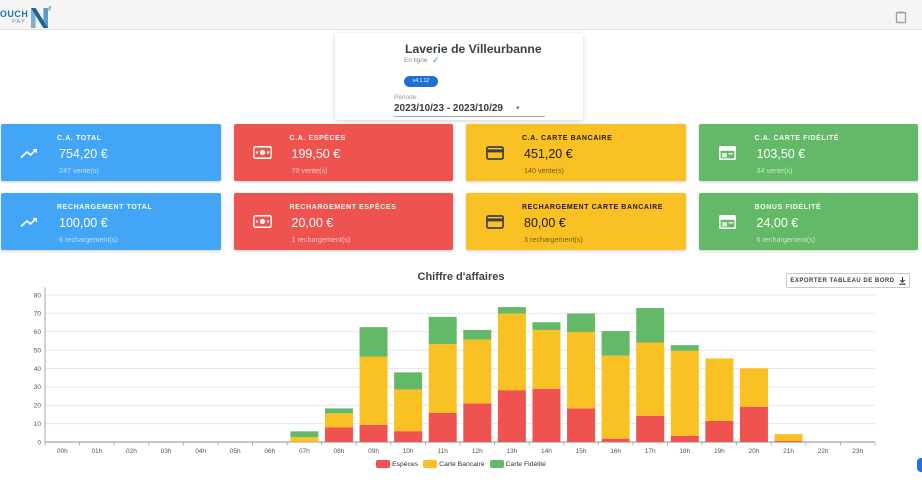  What do you see at coordinates (38, 314) in the screenshot?
I see `svg-text: 70` at bounding box center [38, 314].